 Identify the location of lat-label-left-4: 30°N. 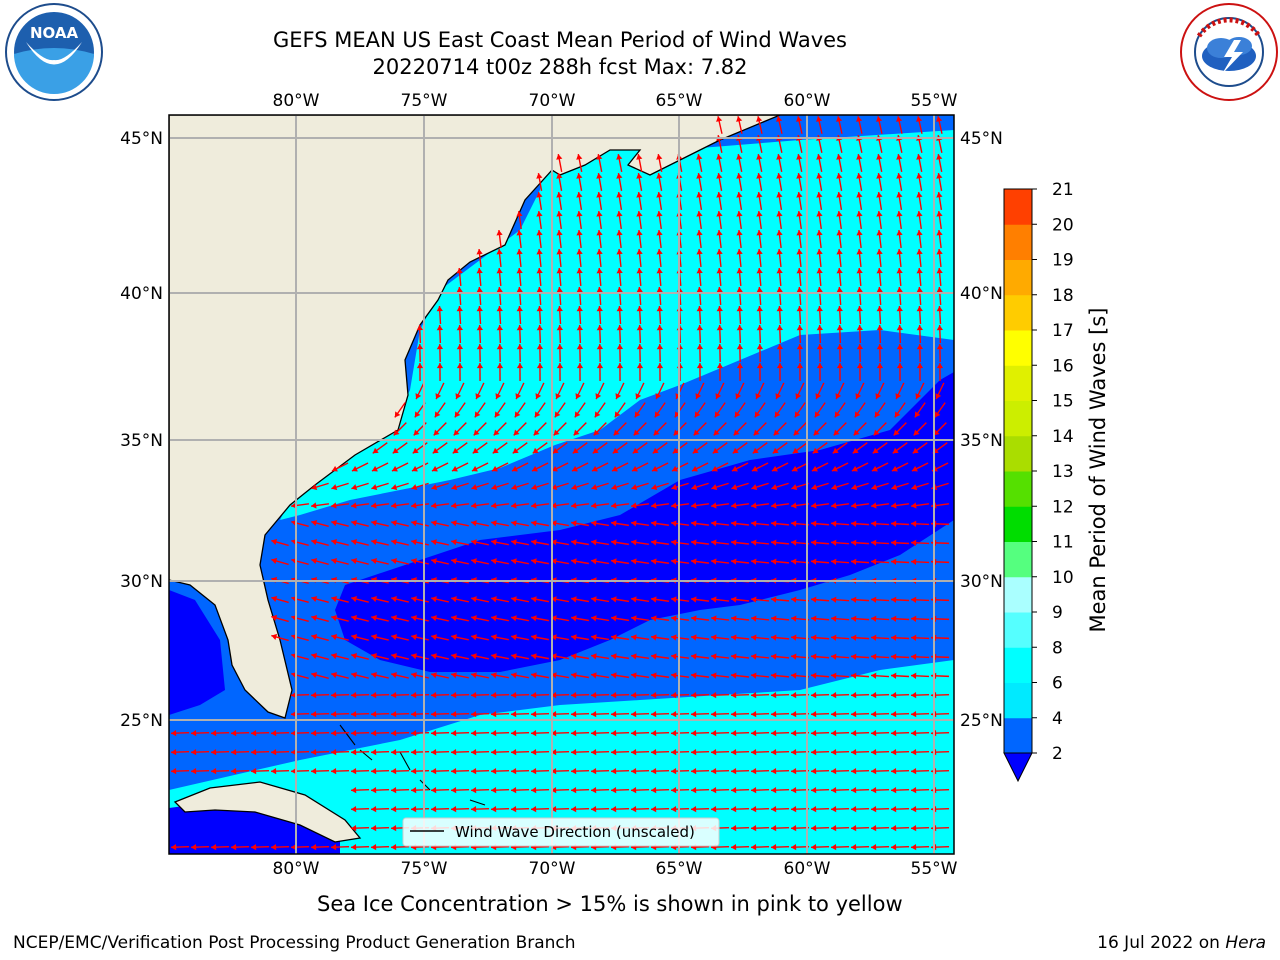
(141, 582).